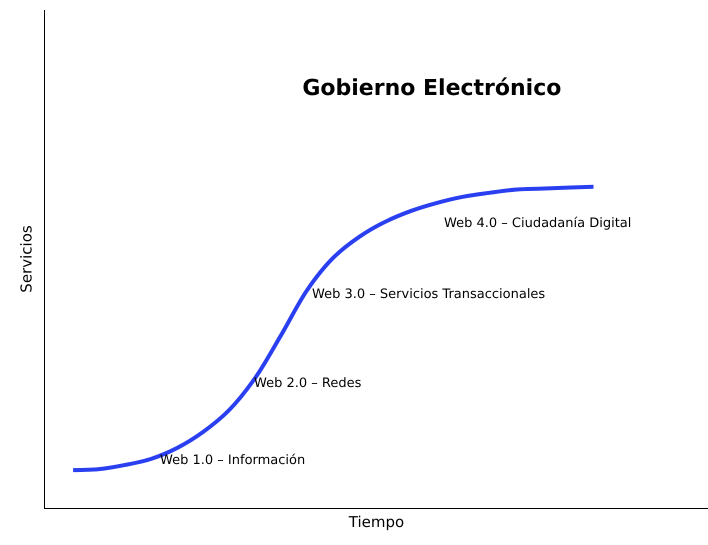 The image size is (708, 545). I want to click on annotation: Web 4.0 – Ciudadanía Digital, so click(538, 223).